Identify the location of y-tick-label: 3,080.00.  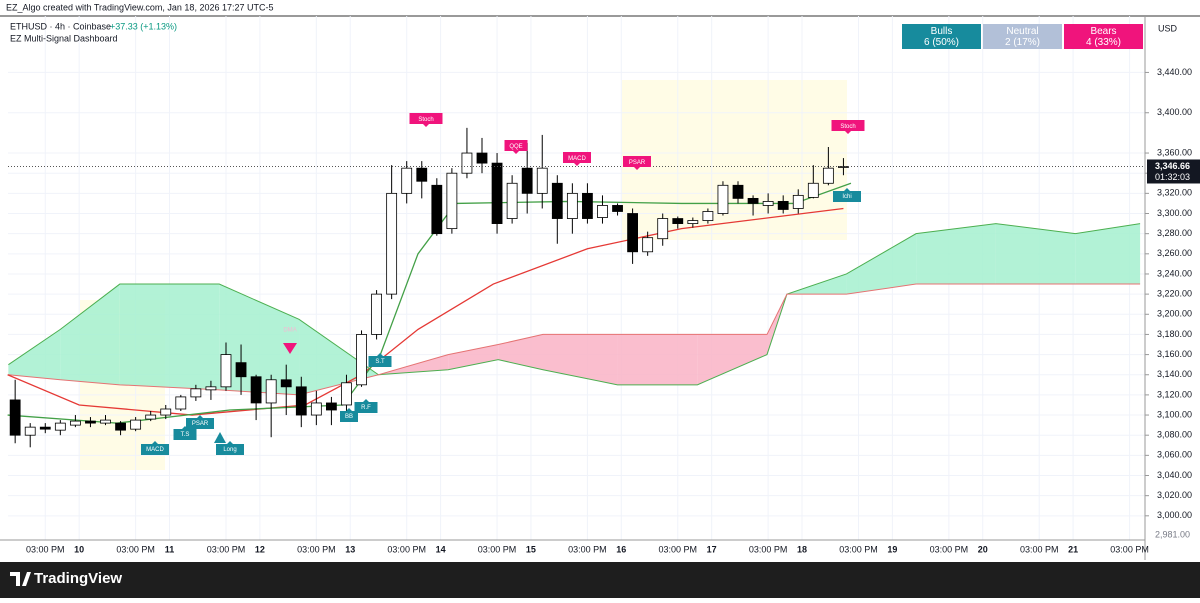
(1174, 435).